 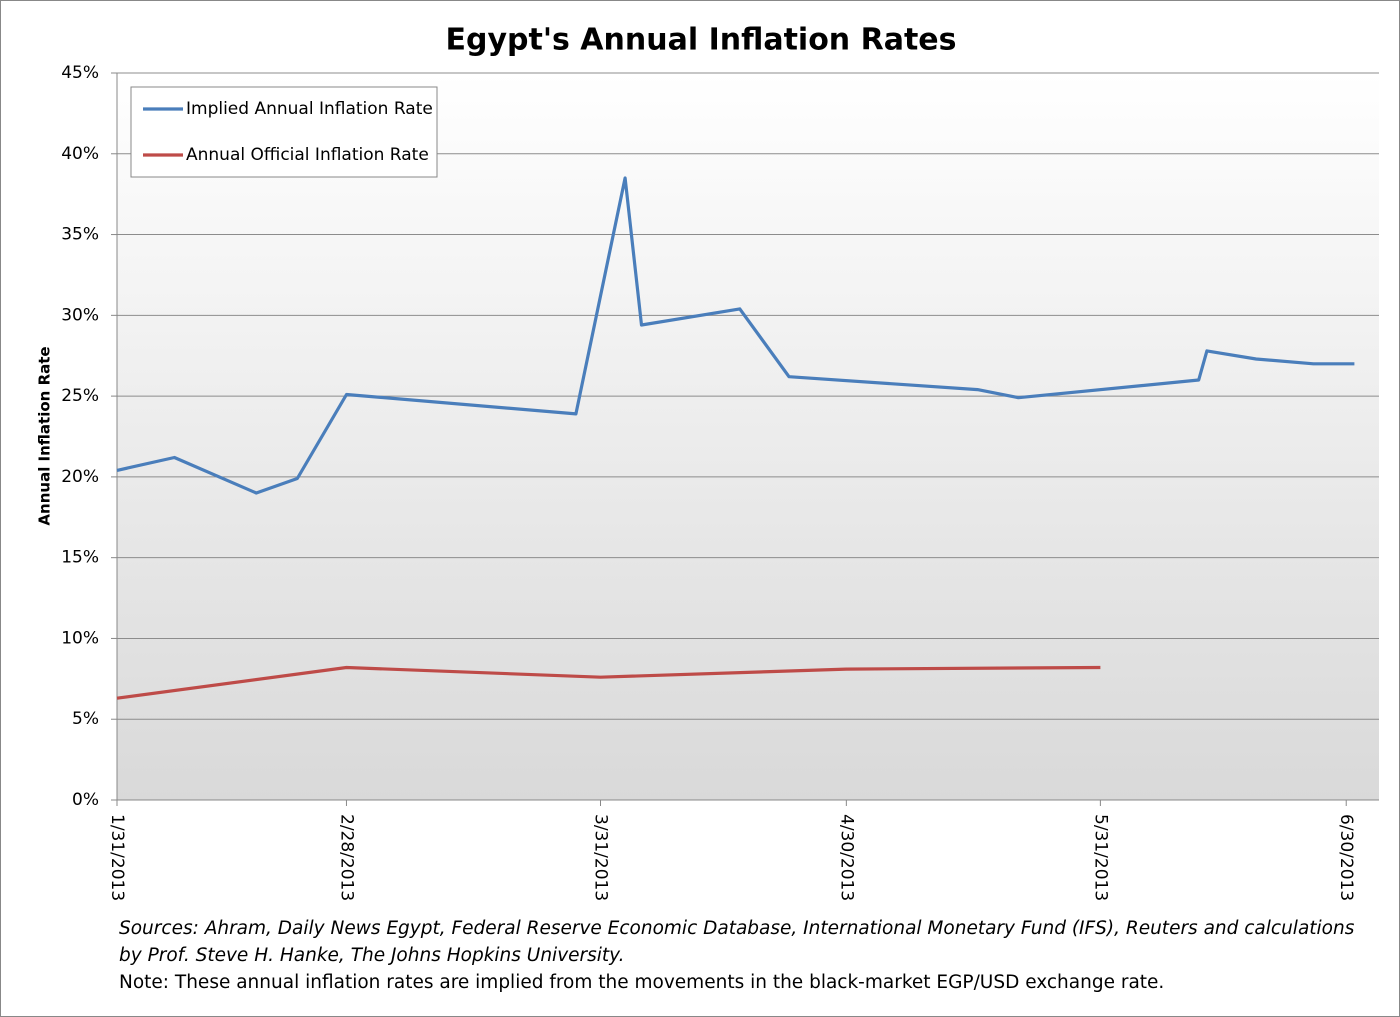 What do you see at coordinates (600, 857) in the screenshot?
I see `x-tick-label: 3/31/2013` at bounding box center [600, 857].